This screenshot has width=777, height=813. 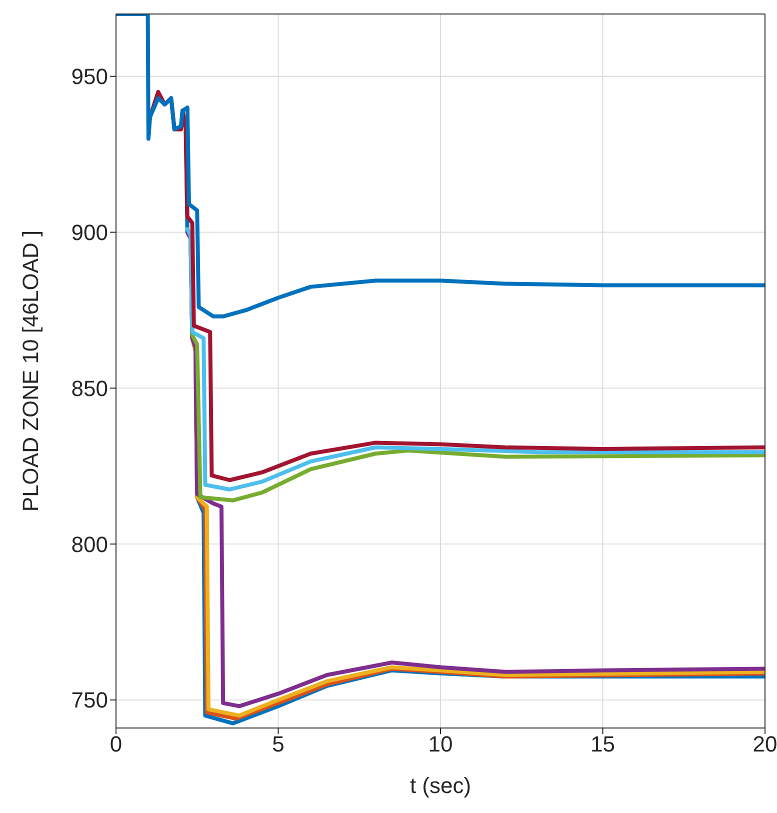 What do you see at coordinates (441, 785) in the screenshot?
I see `x-axis-title: t (sec)` at bounding box center [441, 785].